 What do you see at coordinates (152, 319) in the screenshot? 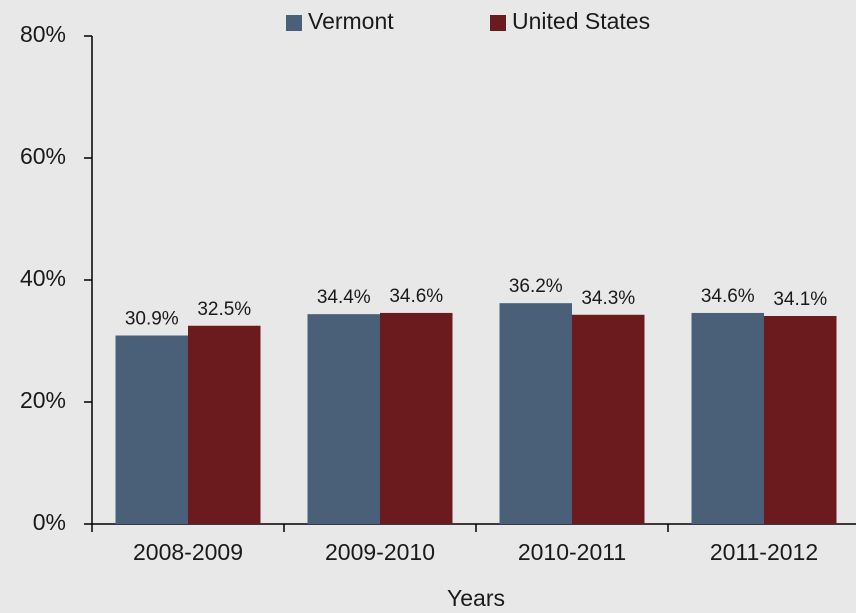
I see `value-label: 30.9%` at bounding box center [152, 319].